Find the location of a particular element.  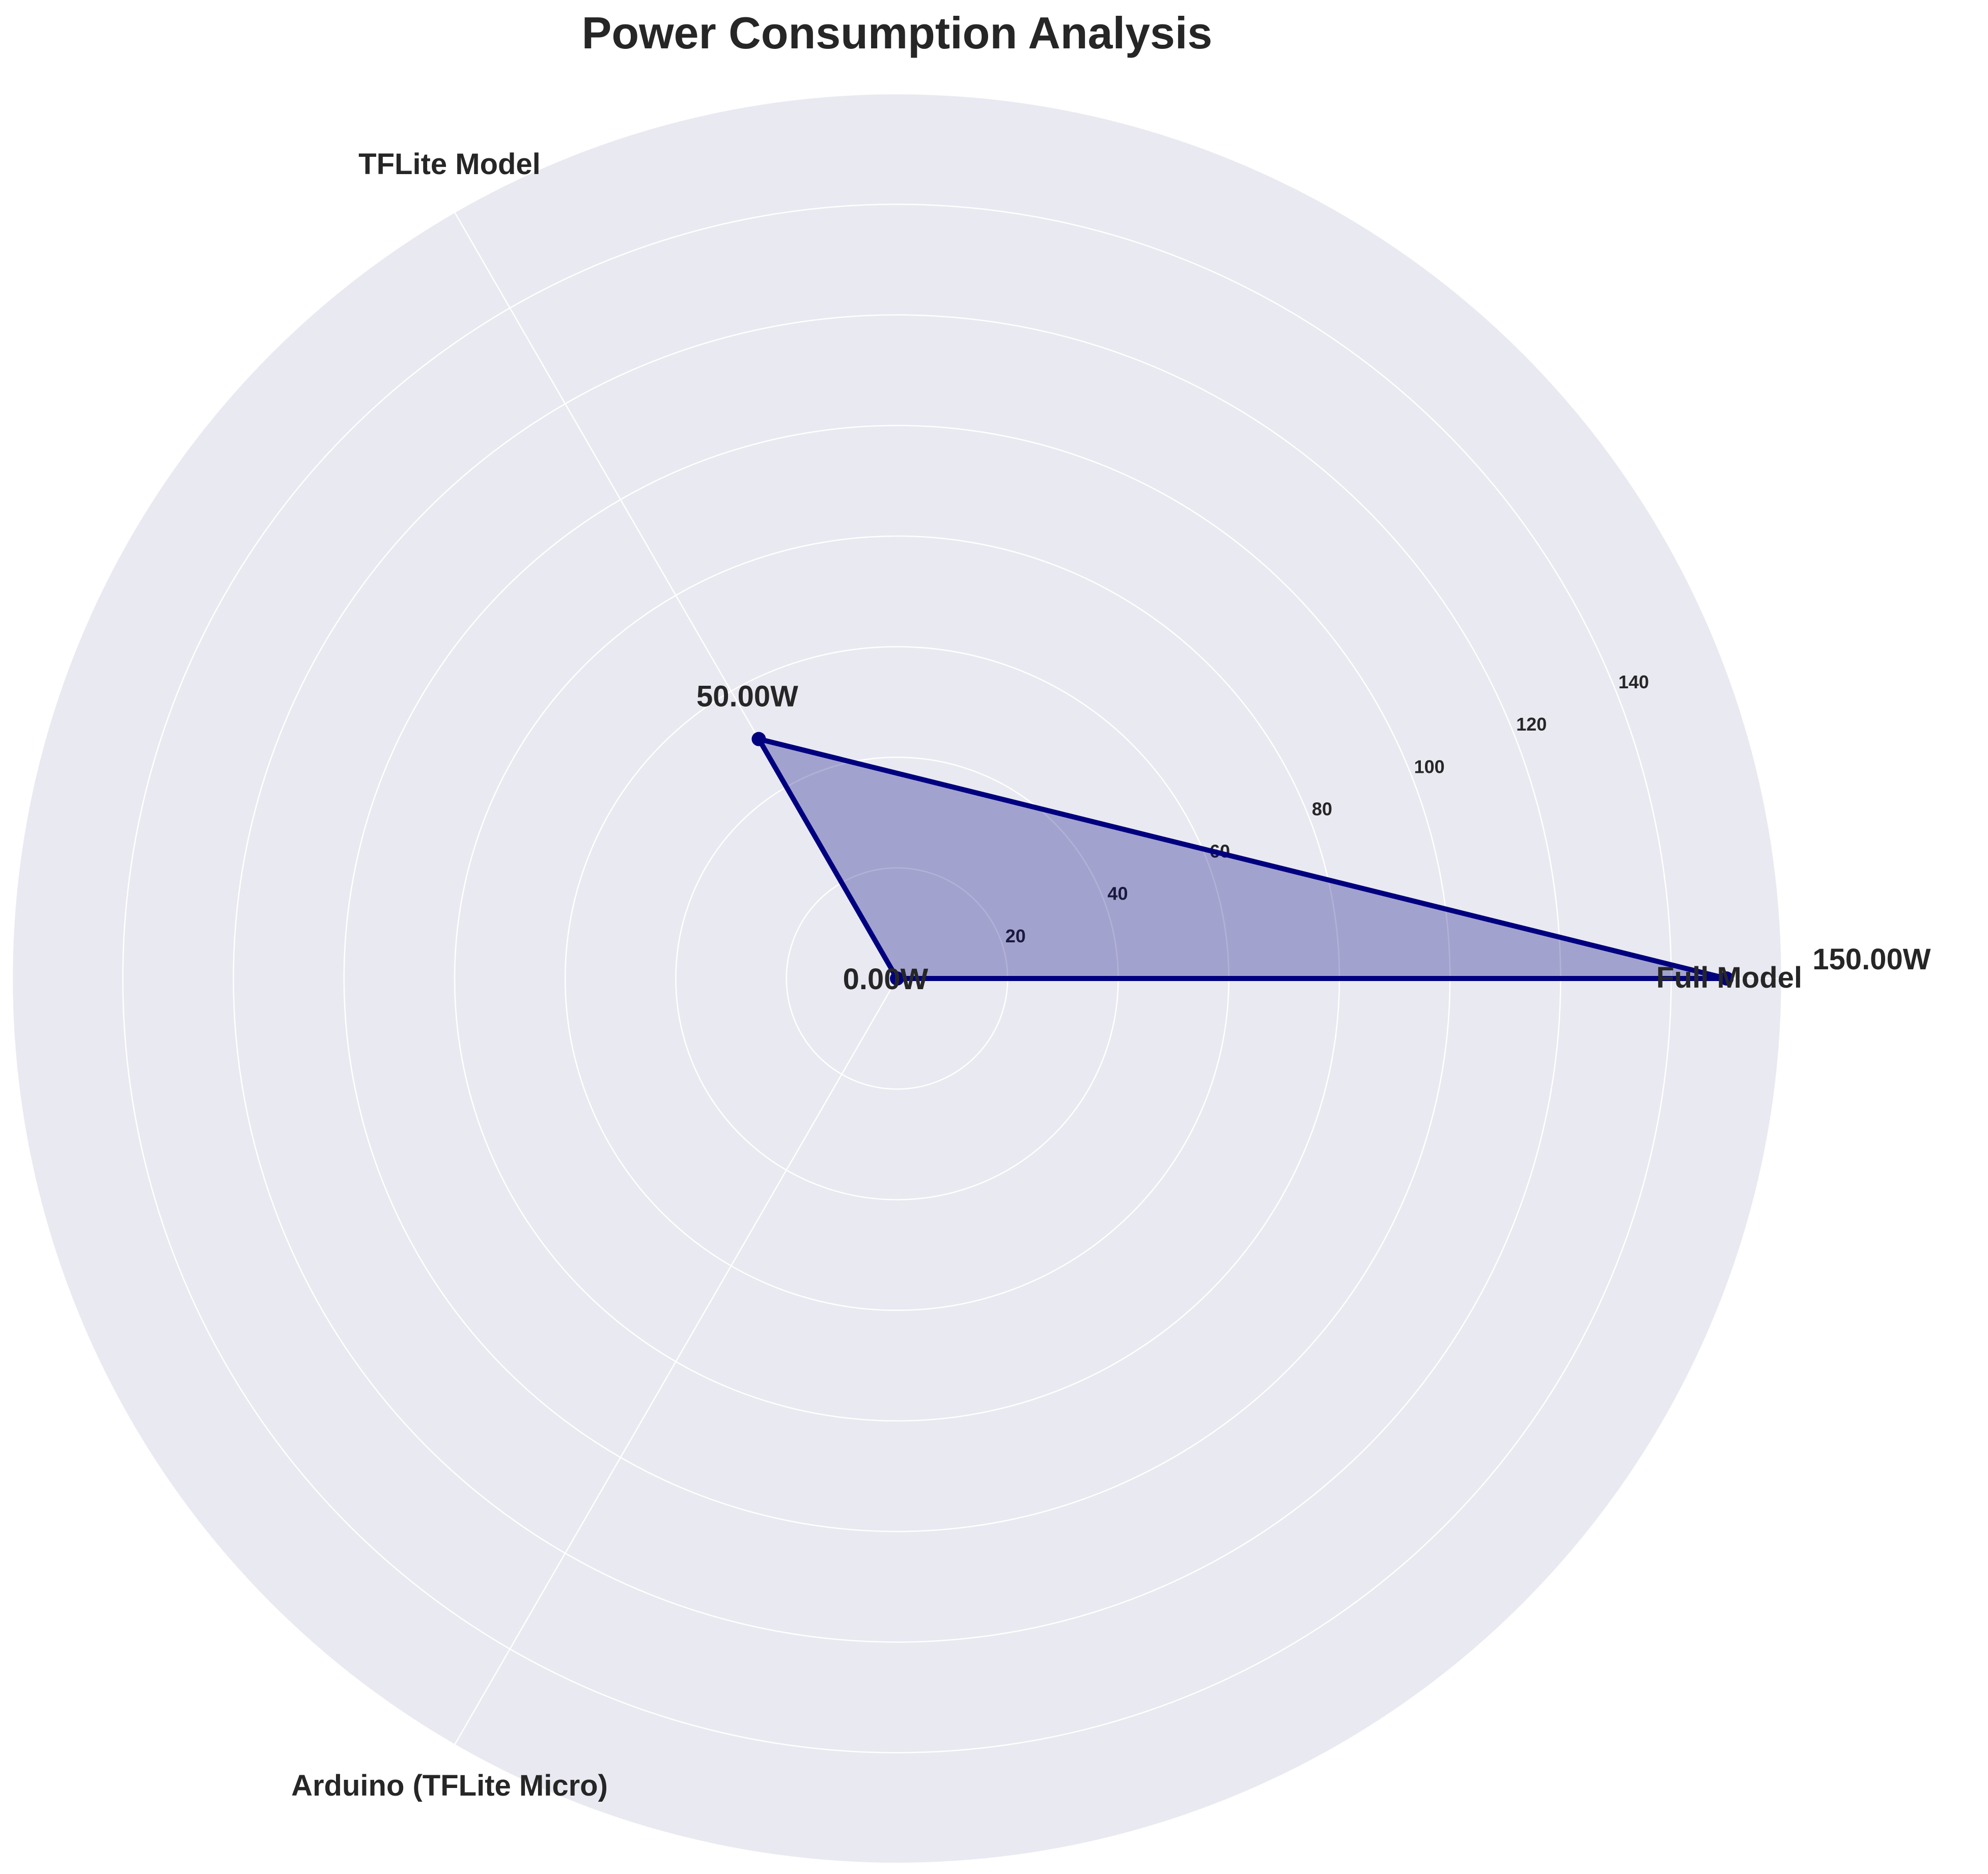

category-label: TFLite Model is located at coordinates (449, 164).